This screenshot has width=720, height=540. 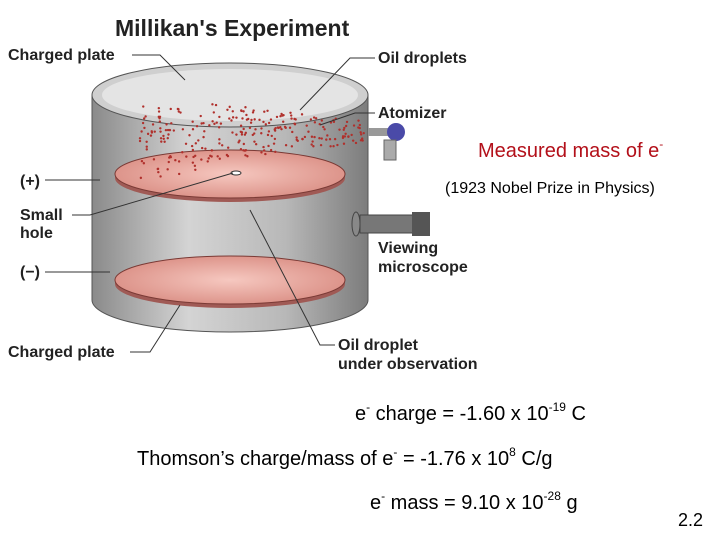 I want to click on label: Viewing, so click(x=408, y=248).